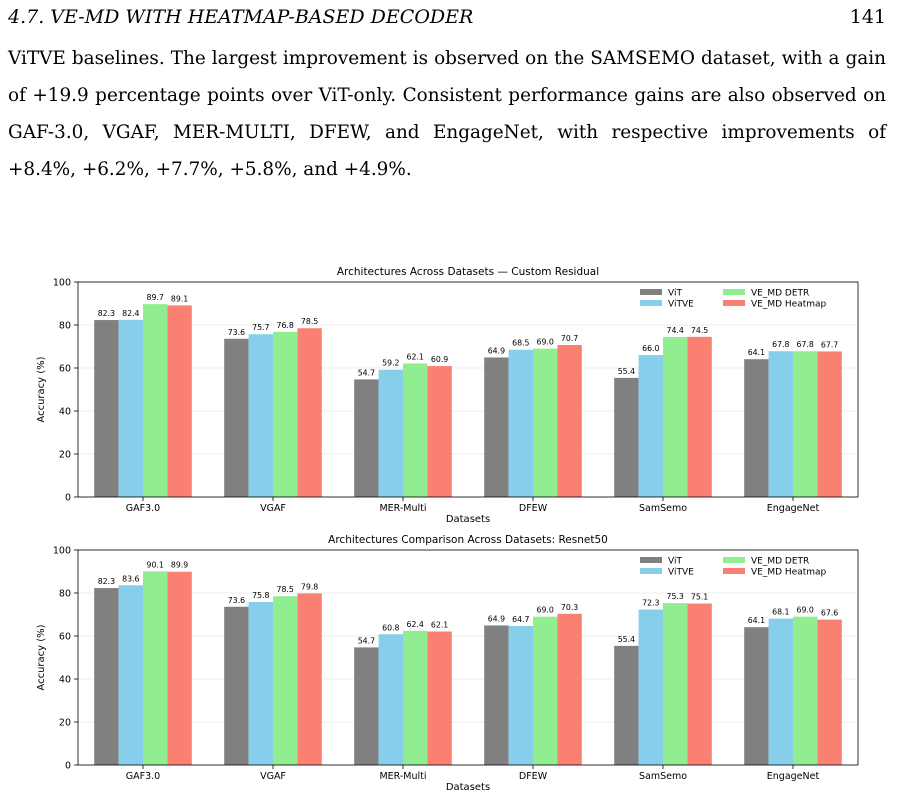 The width and height of the screenshot is (899, 800). I want to click on page-number: 141, so click(867, 17).